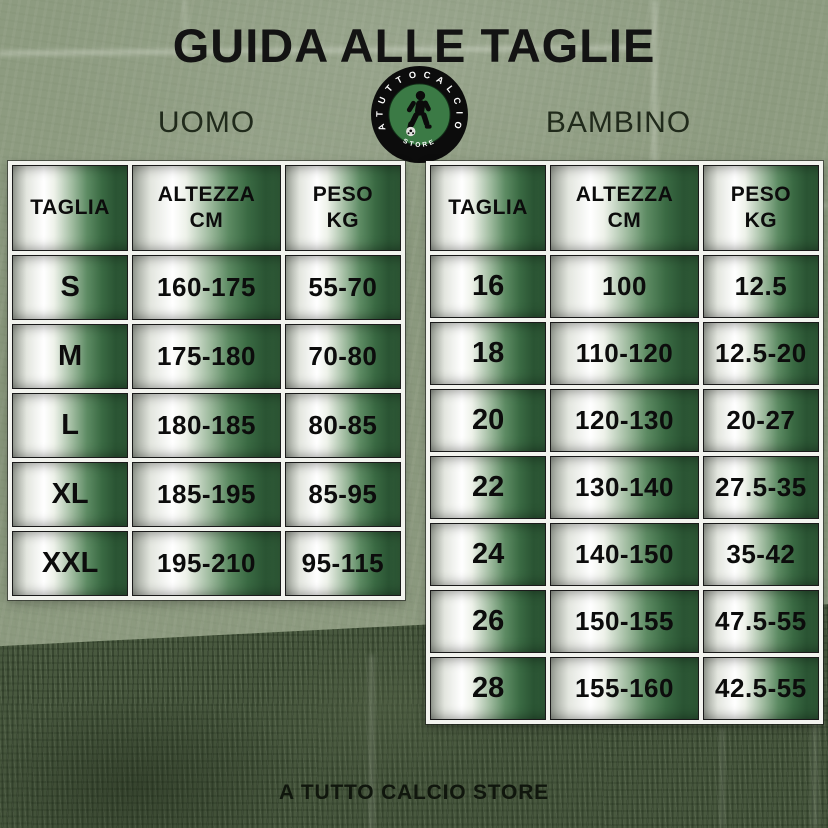 The height and width of the screenshot is (828, 828). What do you see at coordinates (342, 356) in the screenshot?
I see `value-cell: 70-80` at bounding box center [342, 356].